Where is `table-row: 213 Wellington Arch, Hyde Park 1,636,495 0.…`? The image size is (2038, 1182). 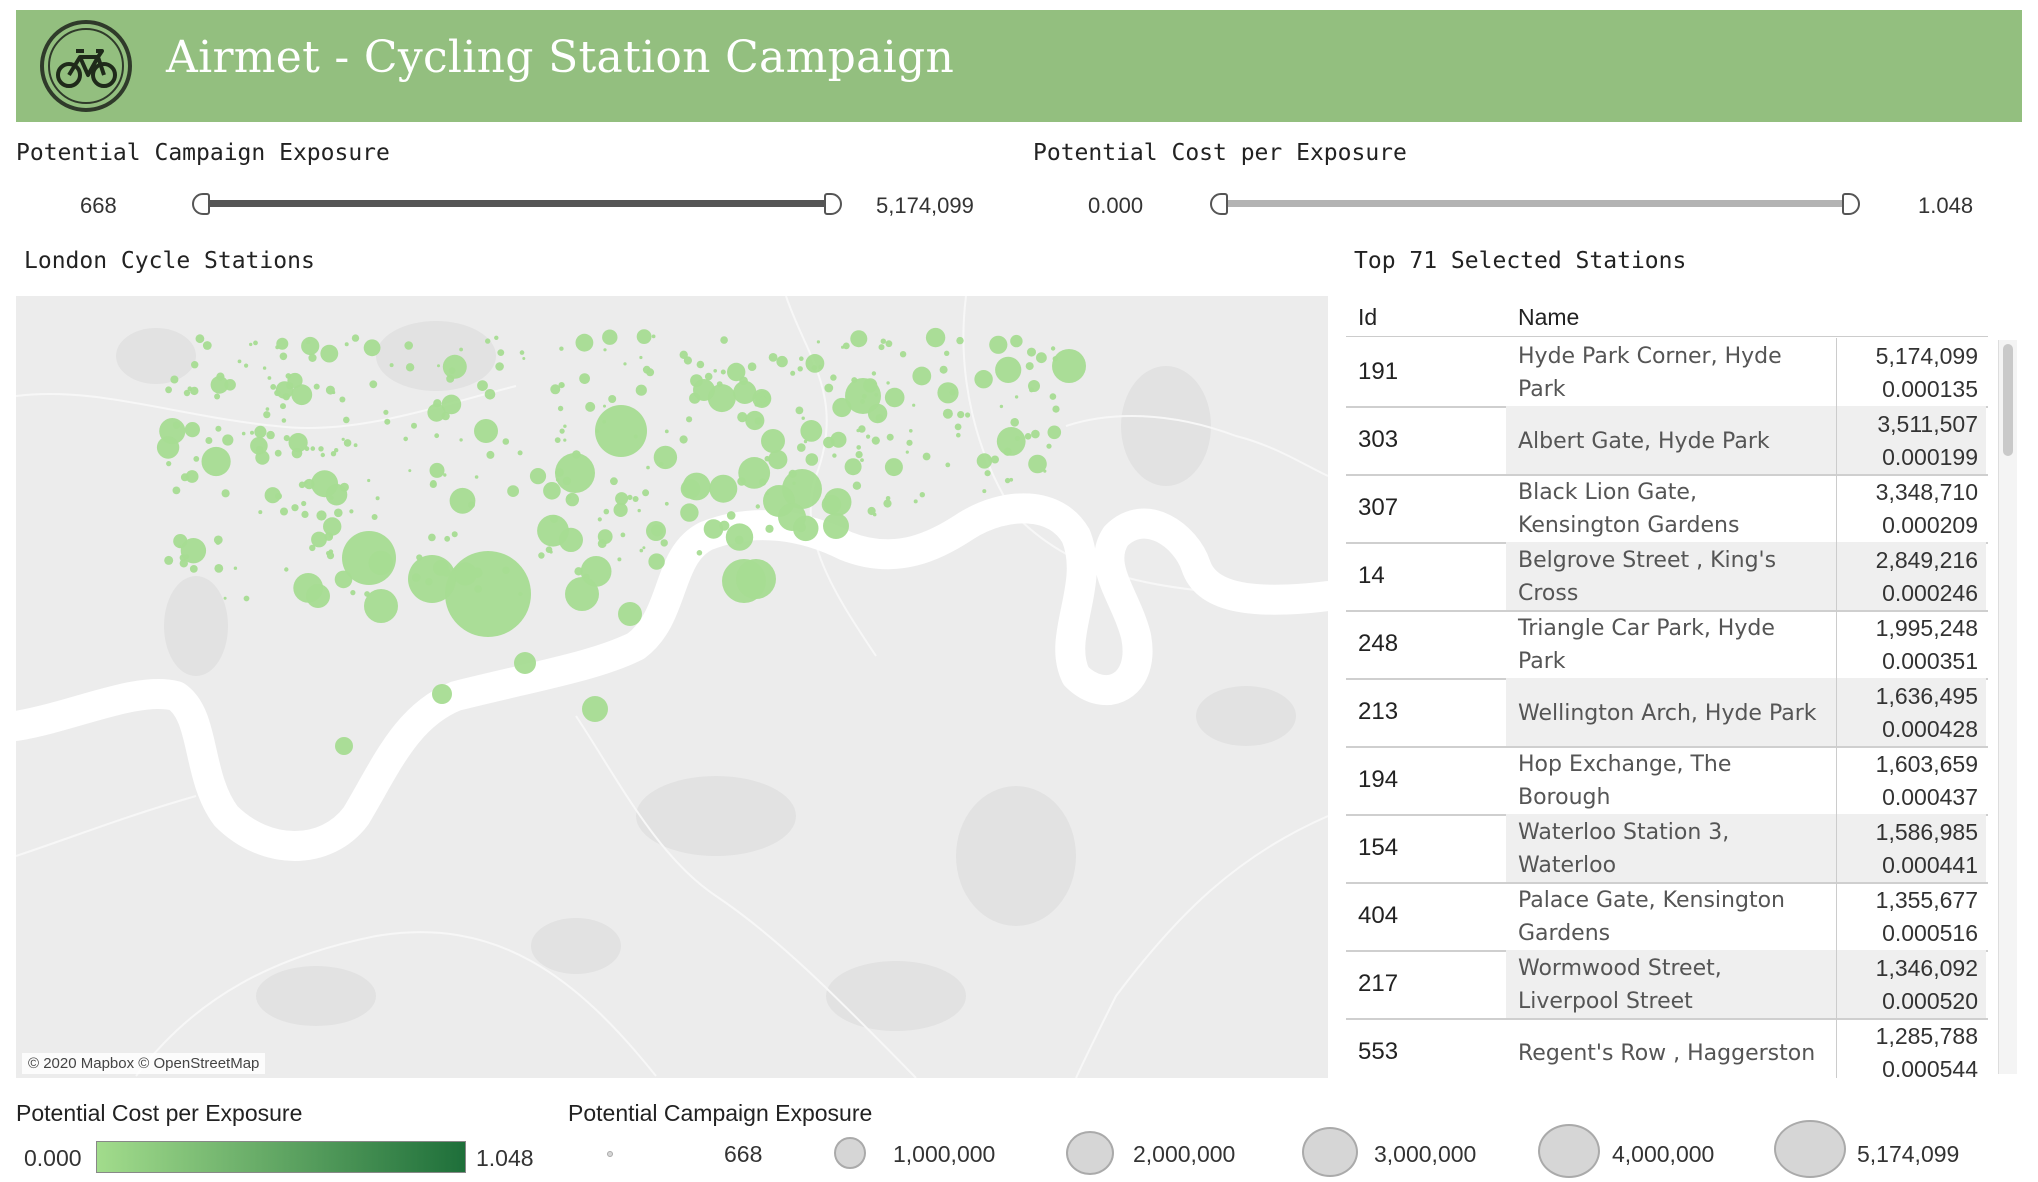
table-row: 213 Wellington Arch, Hyde Park 1,636,495 0.… is located at coordinates (1667, 713).